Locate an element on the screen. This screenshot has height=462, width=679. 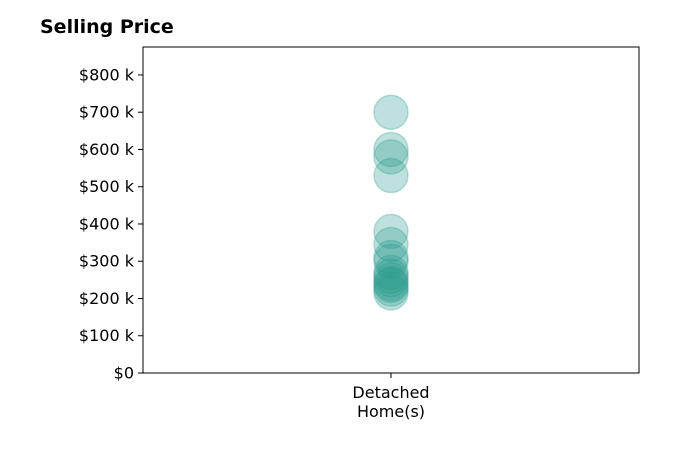
x-tick-label: Detached Home(s) is located at coordinates (390, 402).